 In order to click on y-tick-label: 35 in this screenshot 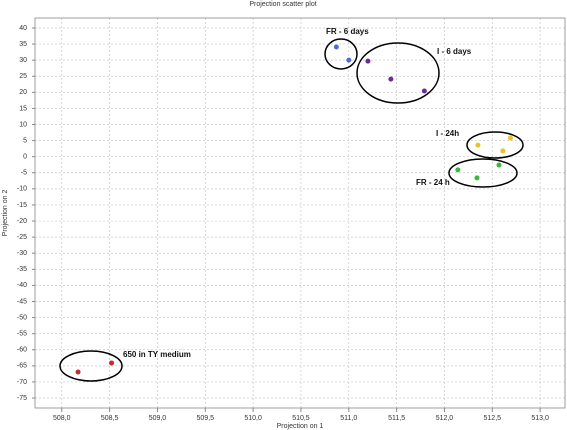, I will do `click(23, 44)`.